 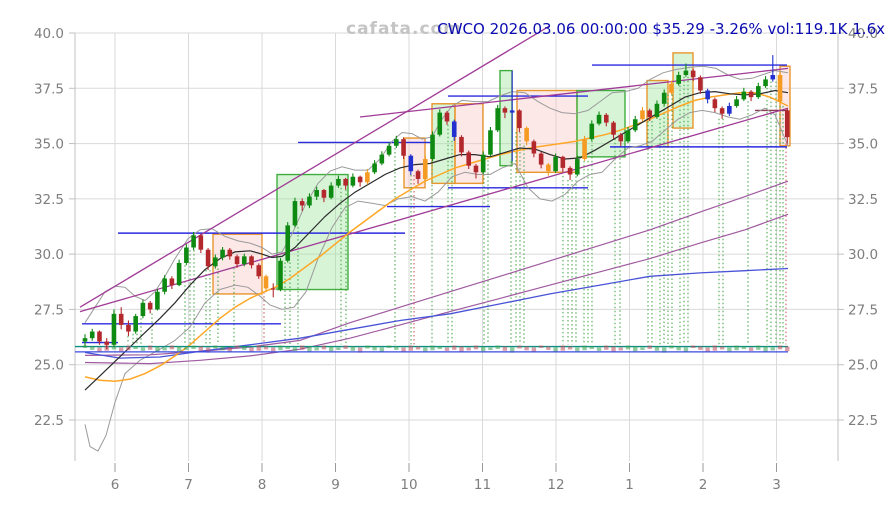 I want to click on x-axis-label: 10, so click(x=408, y=485).